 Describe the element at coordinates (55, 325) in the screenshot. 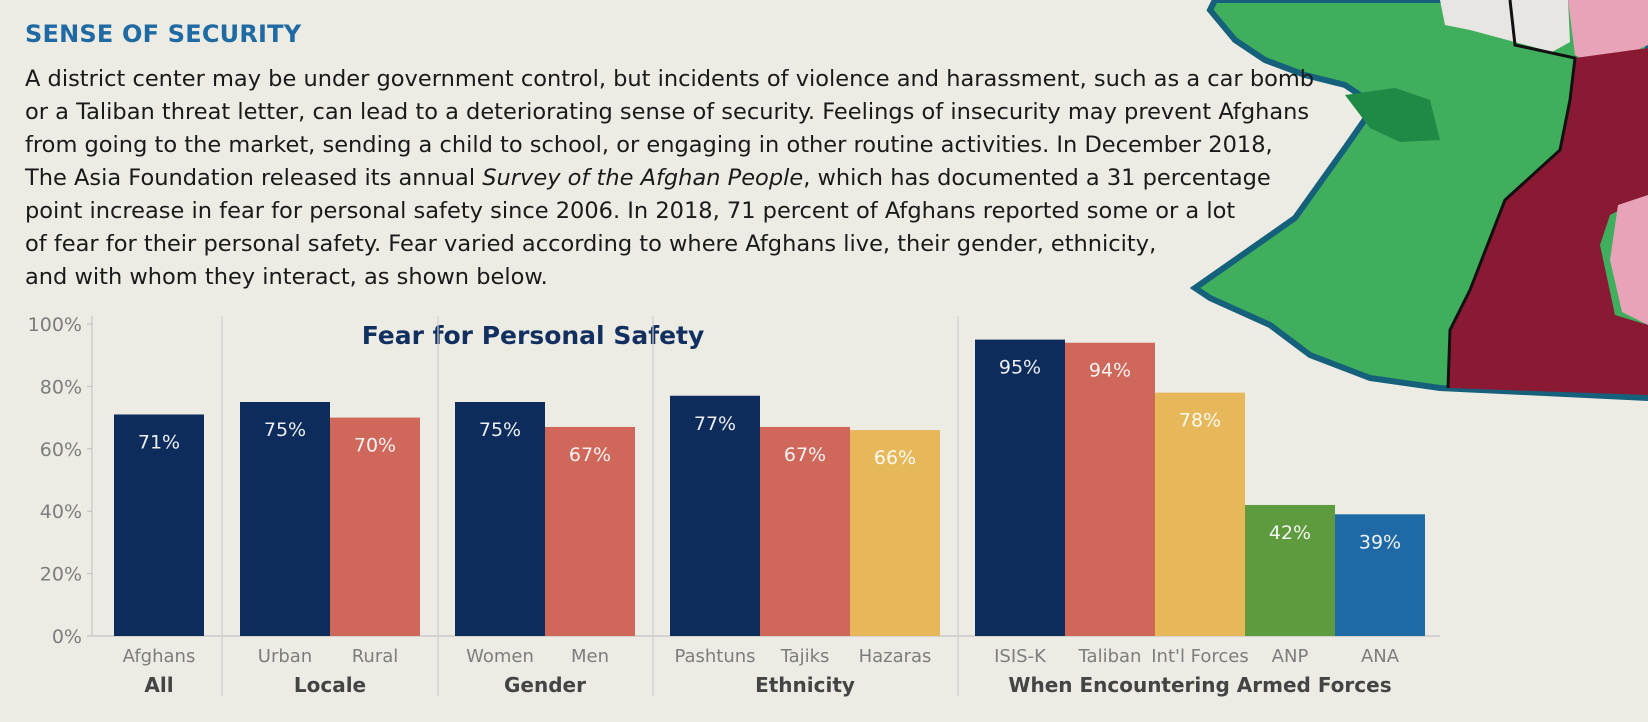

I see `y-tick-label: 100%` at that location.